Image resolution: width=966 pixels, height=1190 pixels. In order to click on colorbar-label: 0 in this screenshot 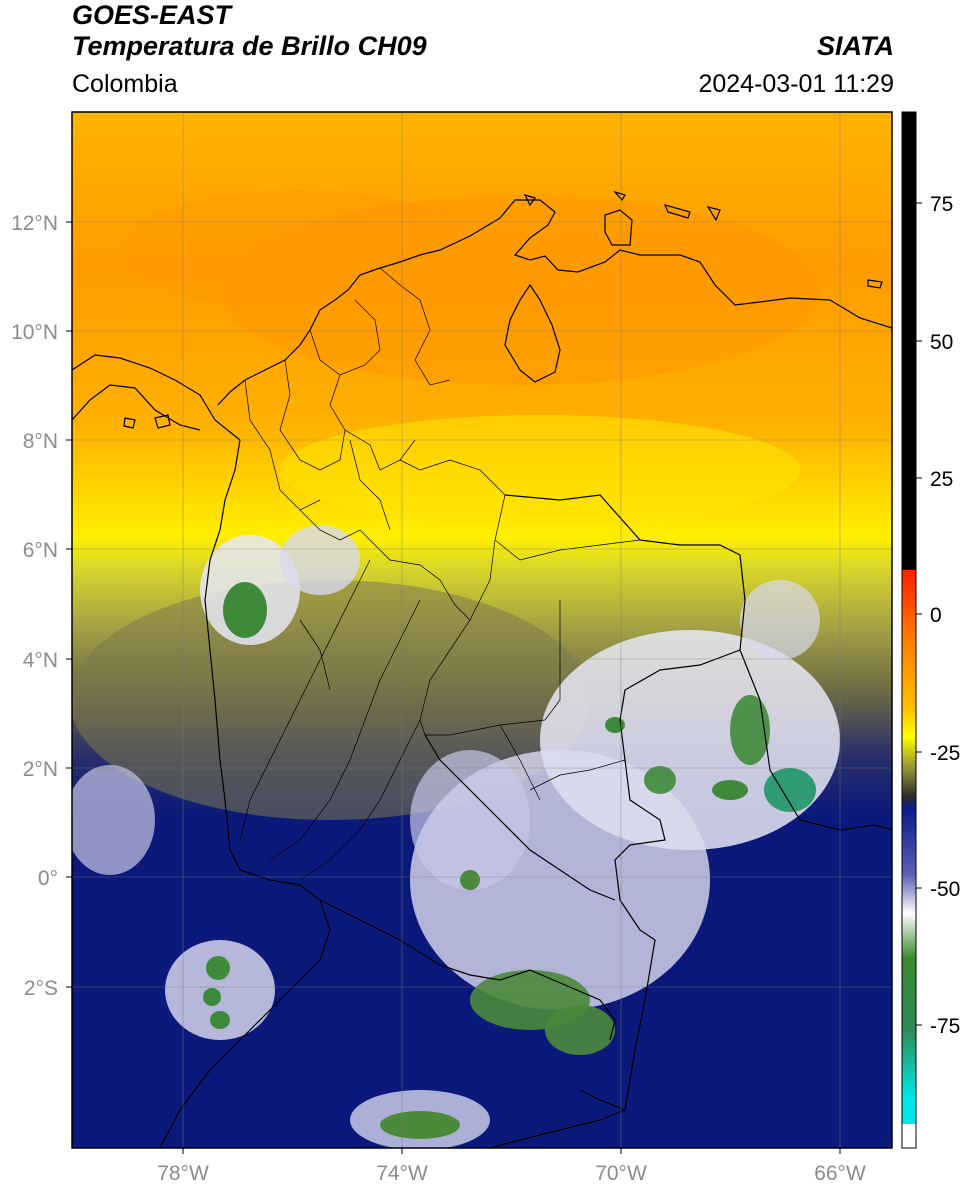, I will do `click(936, 615)`.